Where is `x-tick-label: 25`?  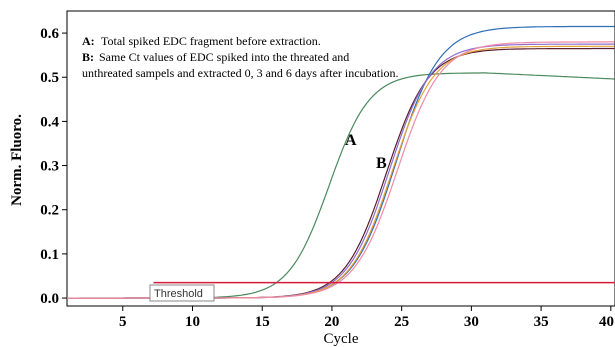 x-tick-label: 25 is located at coordinates (401, 322).